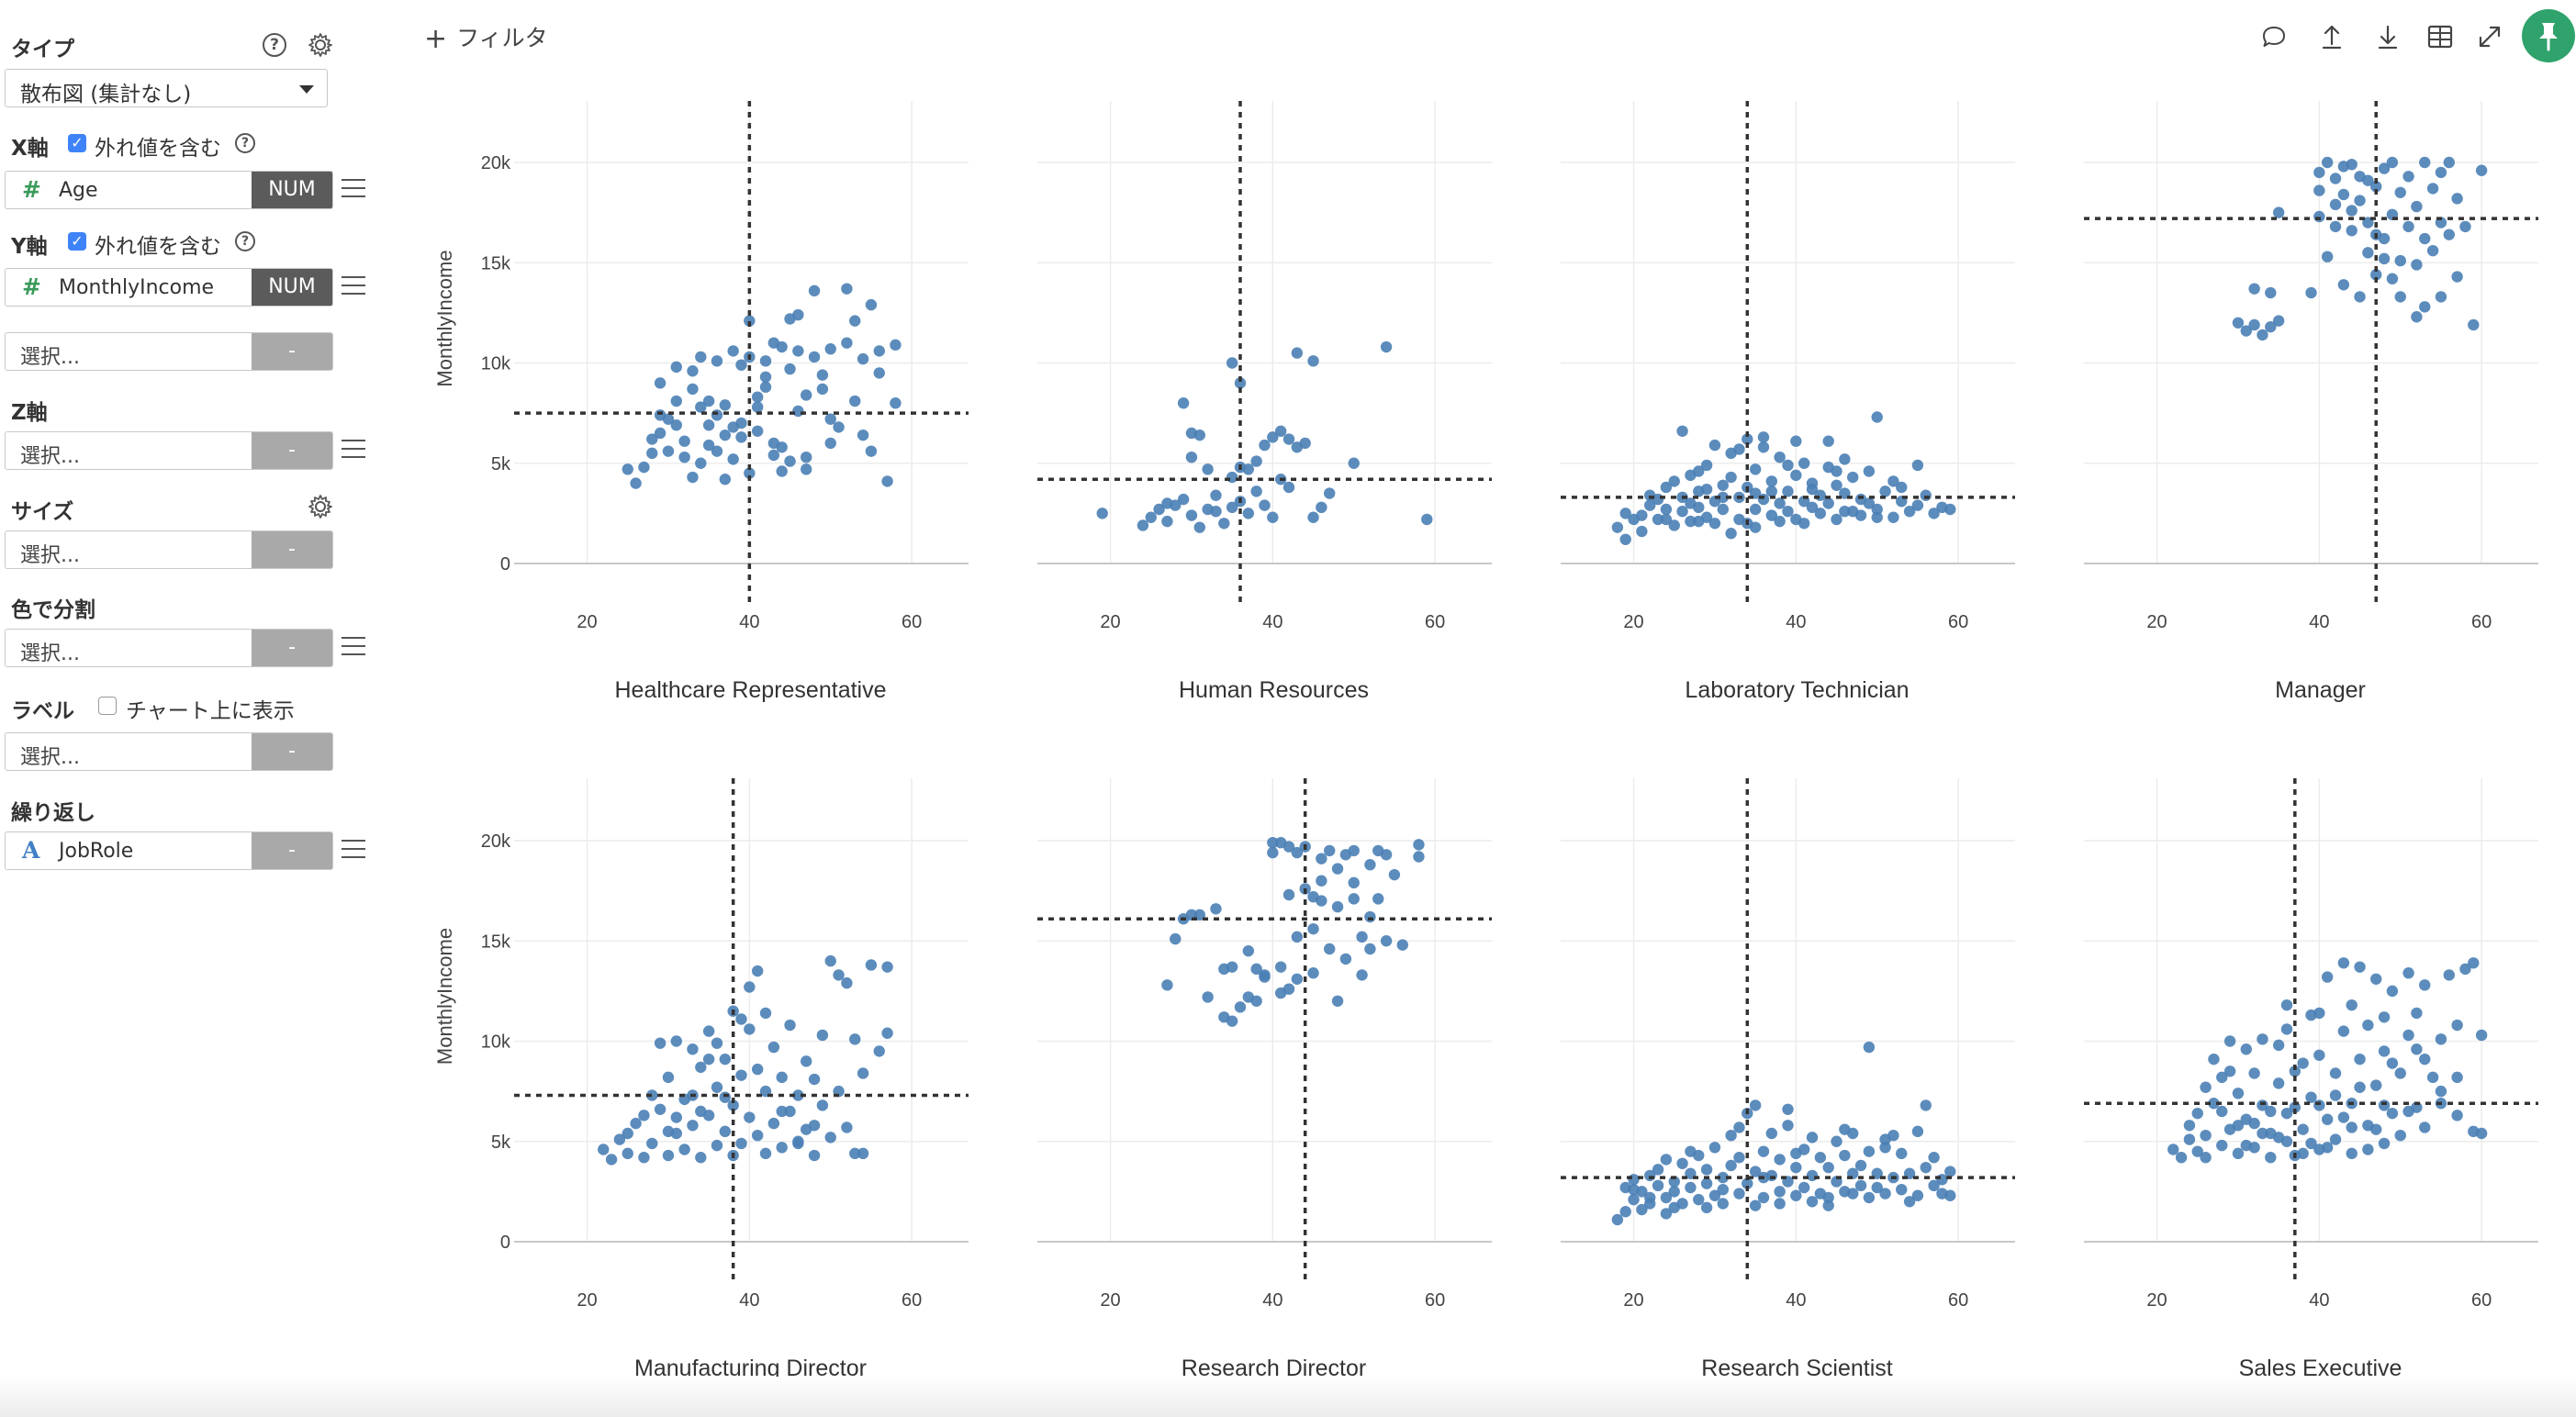 The width and height of the screenshot is (2576, 1417). I want to click on show-on-chart-label: チャート上に表示, so click(210, 711).